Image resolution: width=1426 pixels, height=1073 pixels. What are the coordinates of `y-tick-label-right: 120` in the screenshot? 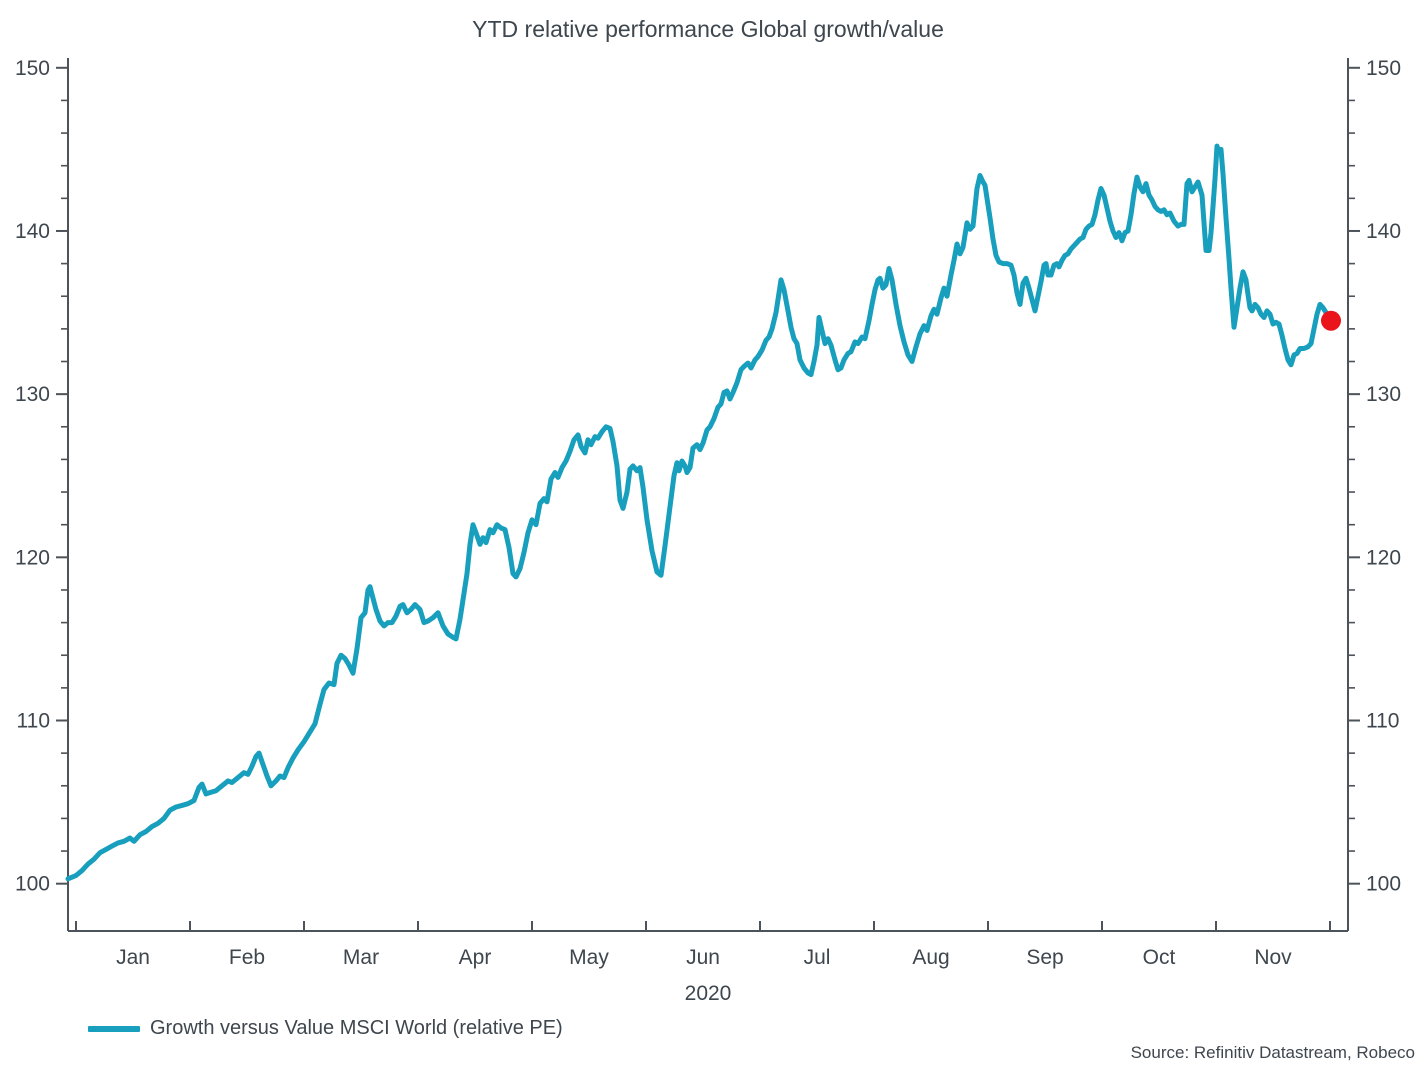 It's located at (1383, 557).